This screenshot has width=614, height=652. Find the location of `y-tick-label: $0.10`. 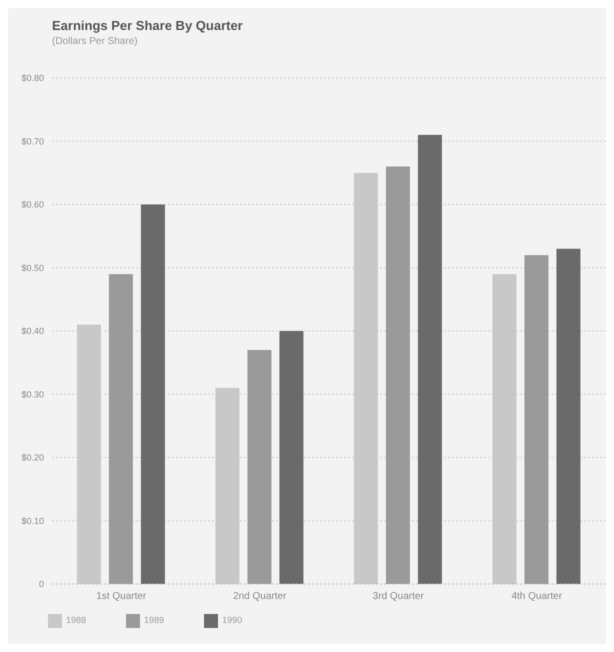

y-tick-label: $0.10 is located at coordinates (32, 521).